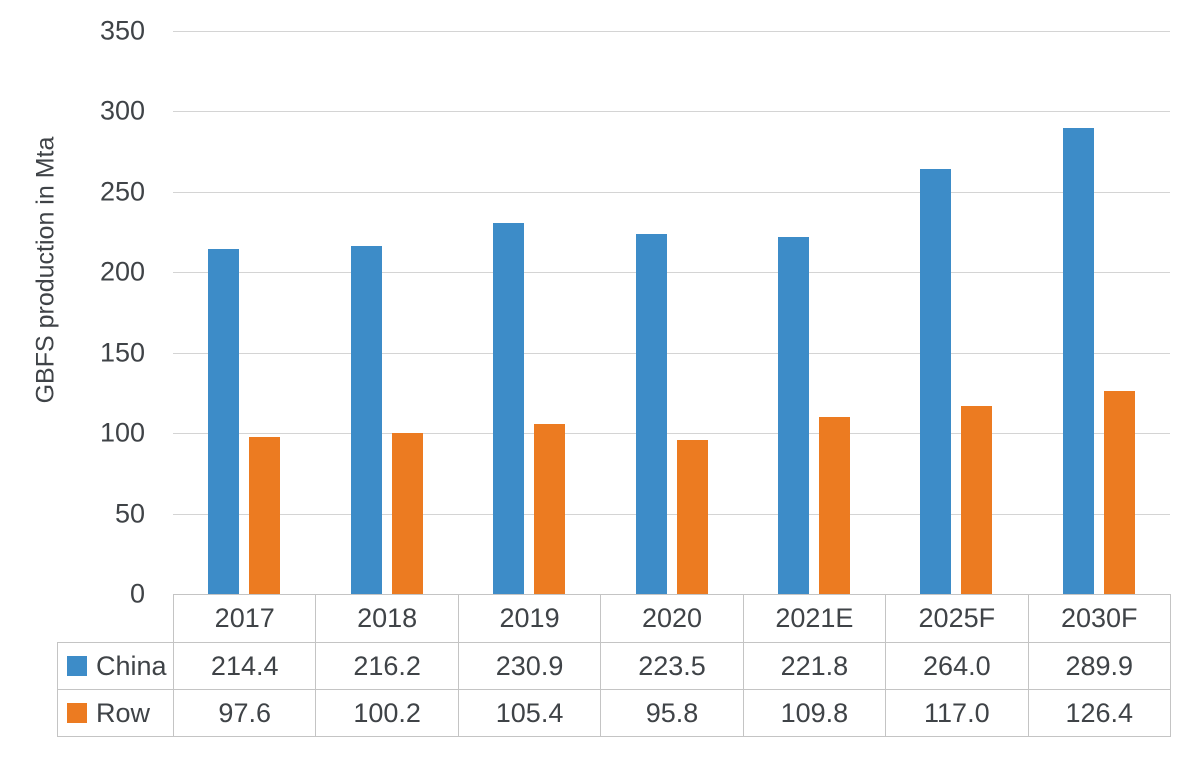  What do you see at coordinates (550, 509) in the screenshot?
I see `bar-row-2019` at bounding box center [550, 509].